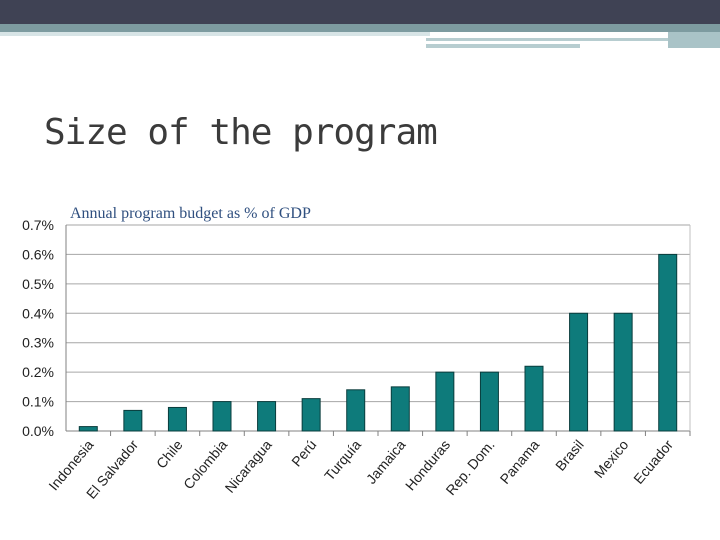 The height and width of the screenshot is (540, 720). What do you see at coordinates (653, 461) in the screenshot?
I see `x-tick-label: Ecuador` at bounding box center [653, 461].